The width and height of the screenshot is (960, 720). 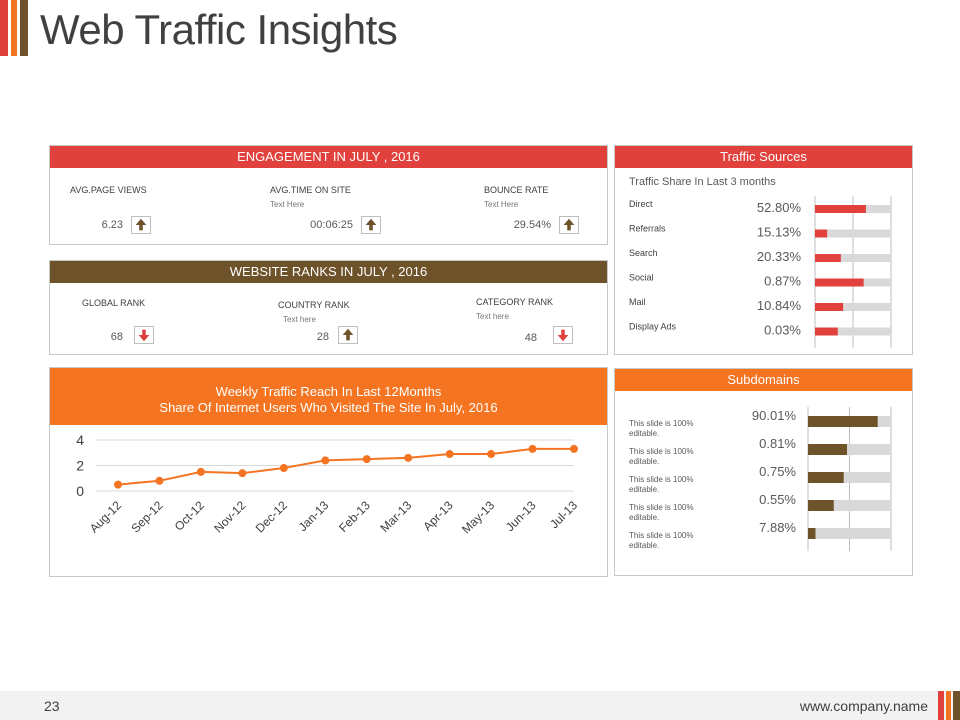 What do you see at coordinates (116, 337) in the screenshot?
I see `metric-value: 68` at bounding box center [116, 337].